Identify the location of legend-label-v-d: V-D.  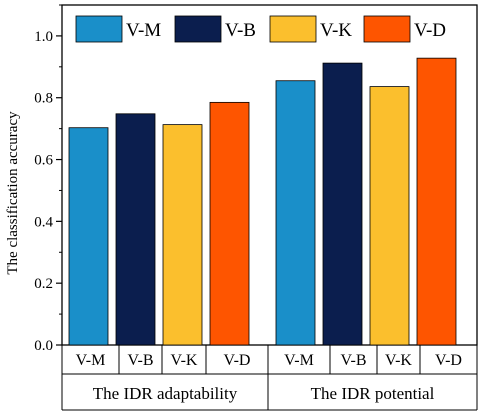
(430, 30).